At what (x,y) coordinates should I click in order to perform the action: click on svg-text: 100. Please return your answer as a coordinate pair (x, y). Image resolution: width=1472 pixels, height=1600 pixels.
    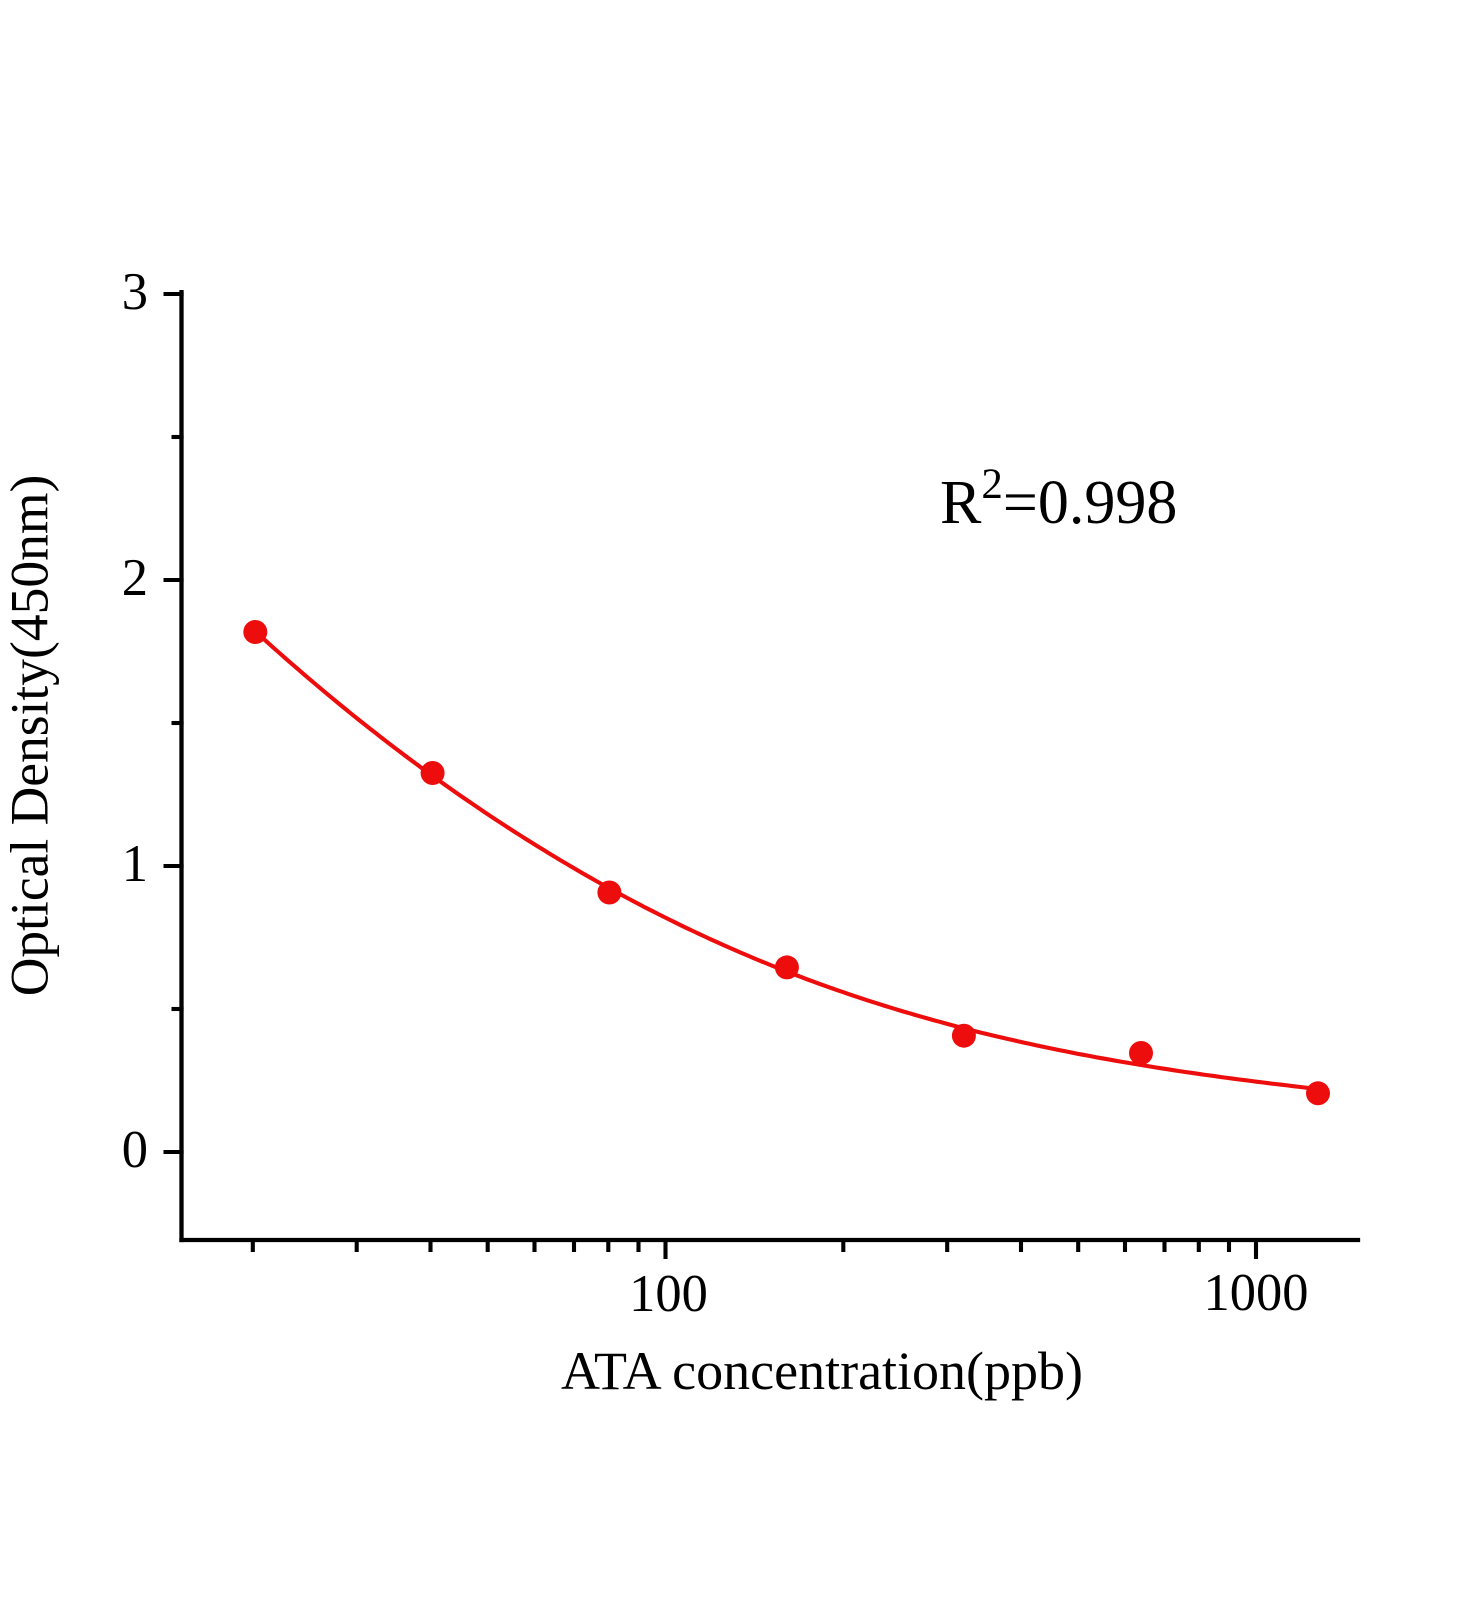
    Looking at the image, I should click on (668, 1294).